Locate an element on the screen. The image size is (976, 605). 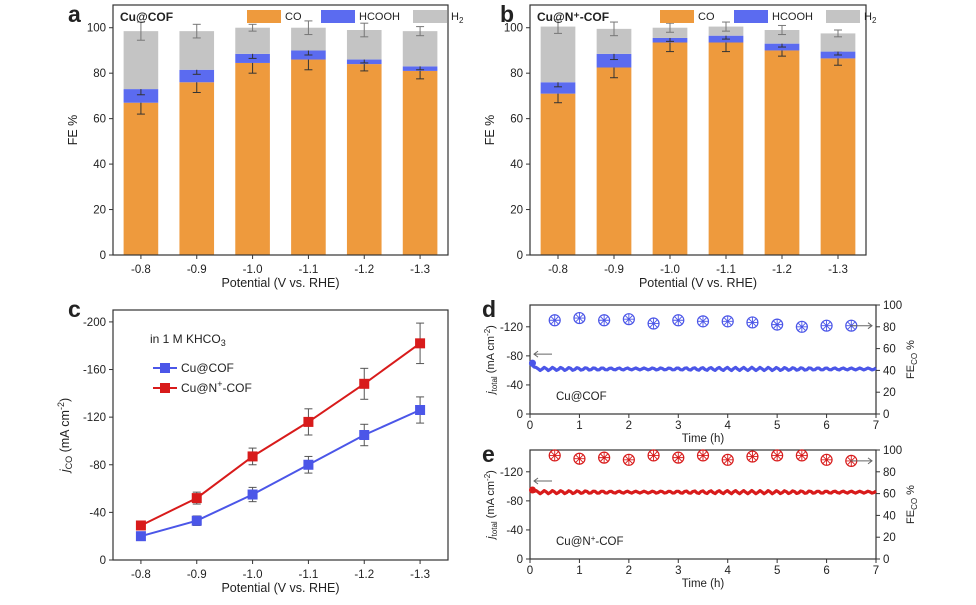
d-ytick-right-label-3: 60 is located at coordinates (889, 350).